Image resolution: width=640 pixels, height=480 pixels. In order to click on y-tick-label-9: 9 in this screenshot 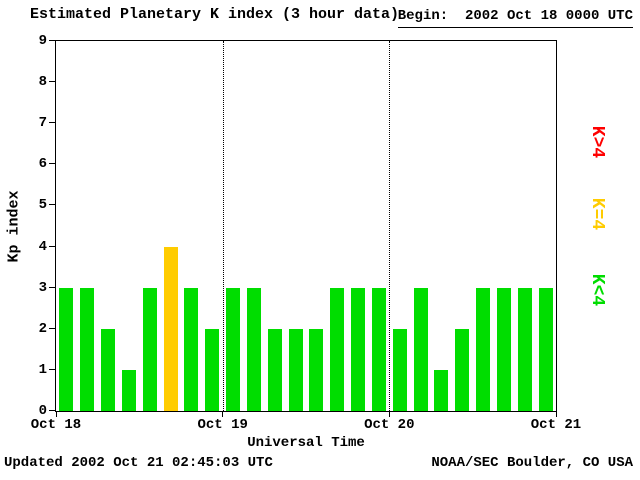, I will do `click(42, 41)`.